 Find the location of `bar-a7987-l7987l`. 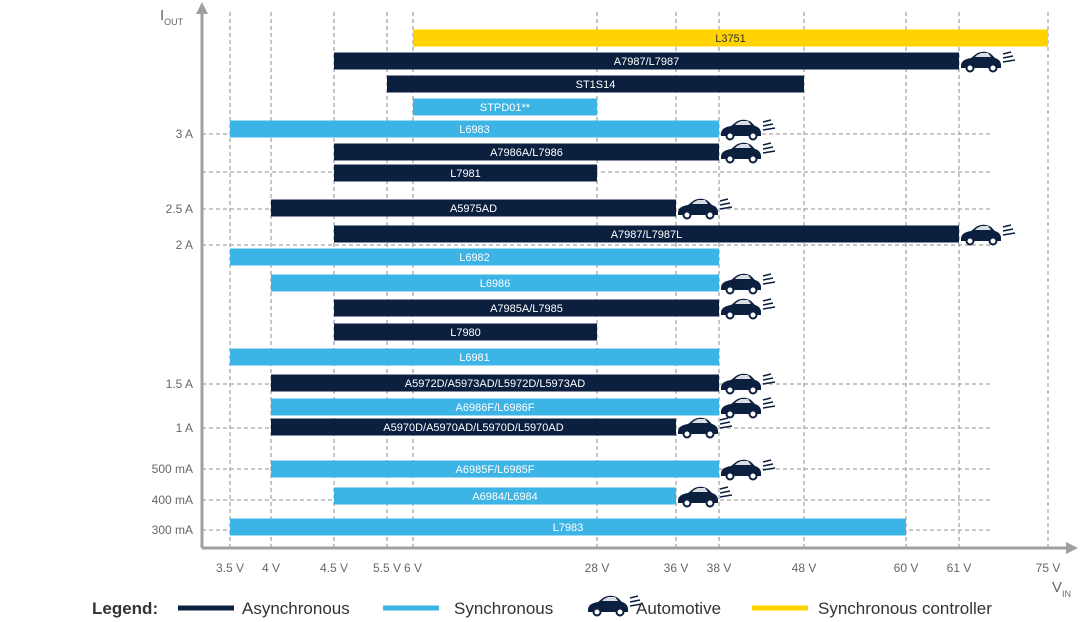

bar-a7987-l7987l is located at coordinates (646, 234).